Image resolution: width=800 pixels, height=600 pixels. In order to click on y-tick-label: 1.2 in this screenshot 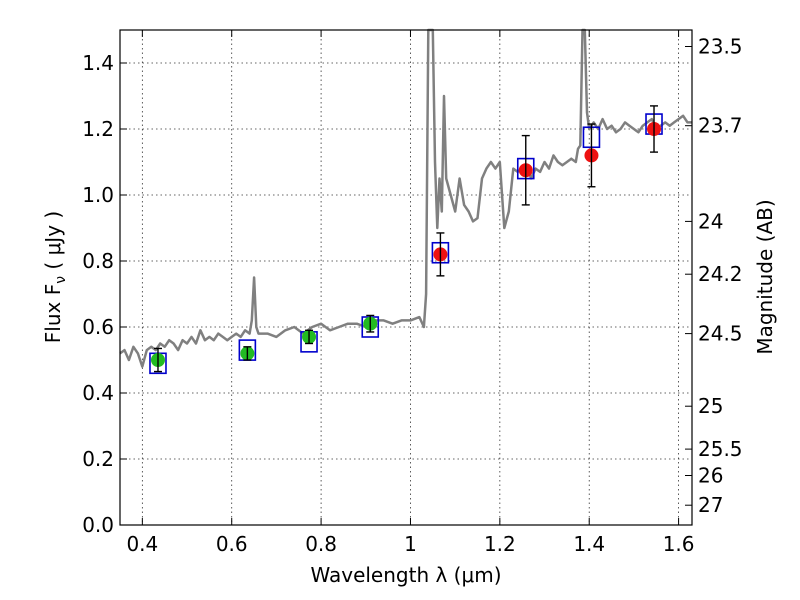, I will do `click(98, 129)`.